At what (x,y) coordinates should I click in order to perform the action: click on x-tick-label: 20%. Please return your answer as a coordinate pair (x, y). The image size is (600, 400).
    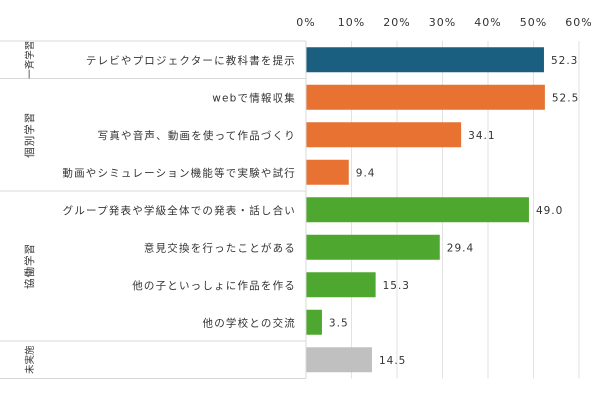
    Looking at the image, I should click on (396, 22).